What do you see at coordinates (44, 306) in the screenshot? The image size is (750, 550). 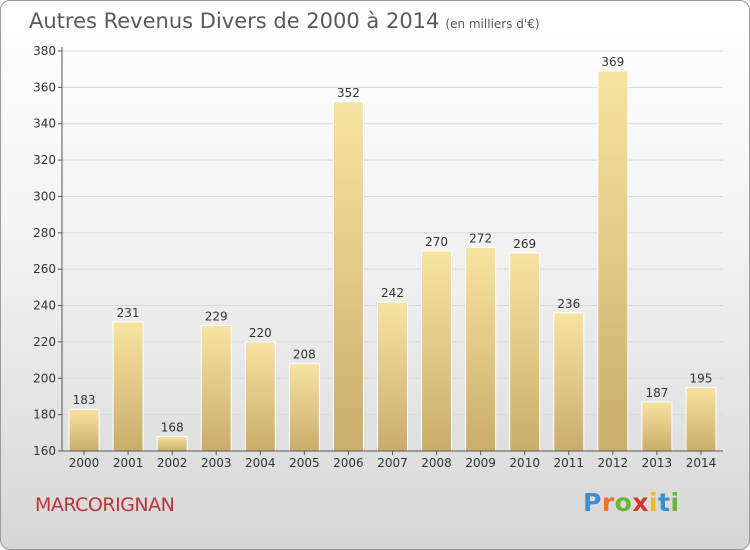 I see `y-tick-label: 240` at bounding box center [44, 306].